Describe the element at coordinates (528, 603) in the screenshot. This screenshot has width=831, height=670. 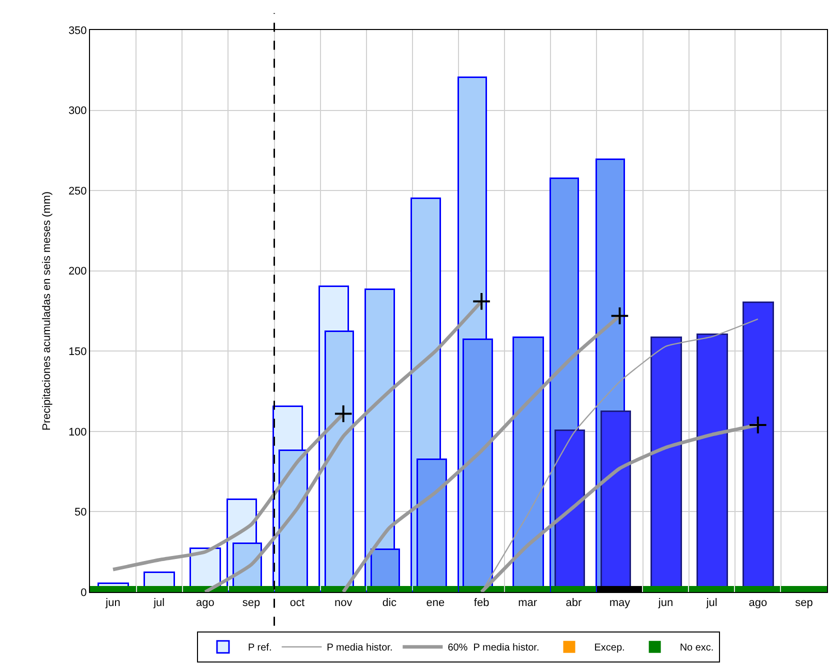
I see `x-tick-label: mar` at that location.